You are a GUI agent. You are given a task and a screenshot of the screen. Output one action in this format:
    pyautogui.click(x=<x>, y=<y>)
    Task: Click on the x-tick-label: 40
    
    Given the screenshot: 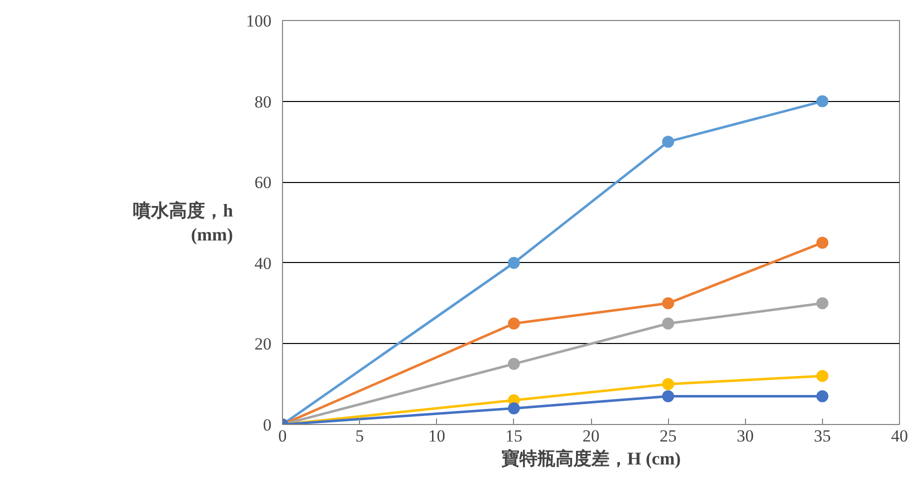 What is the action you would take?
    pyautogui.click(x=899, y=436)
    